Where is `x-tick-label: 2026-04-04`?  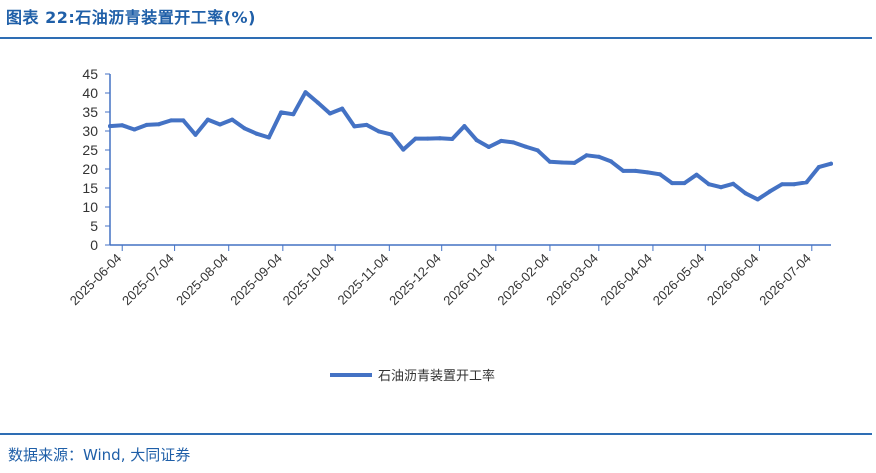
x-tick-label: 2026-04-04 is located at coordinates (626, 280).